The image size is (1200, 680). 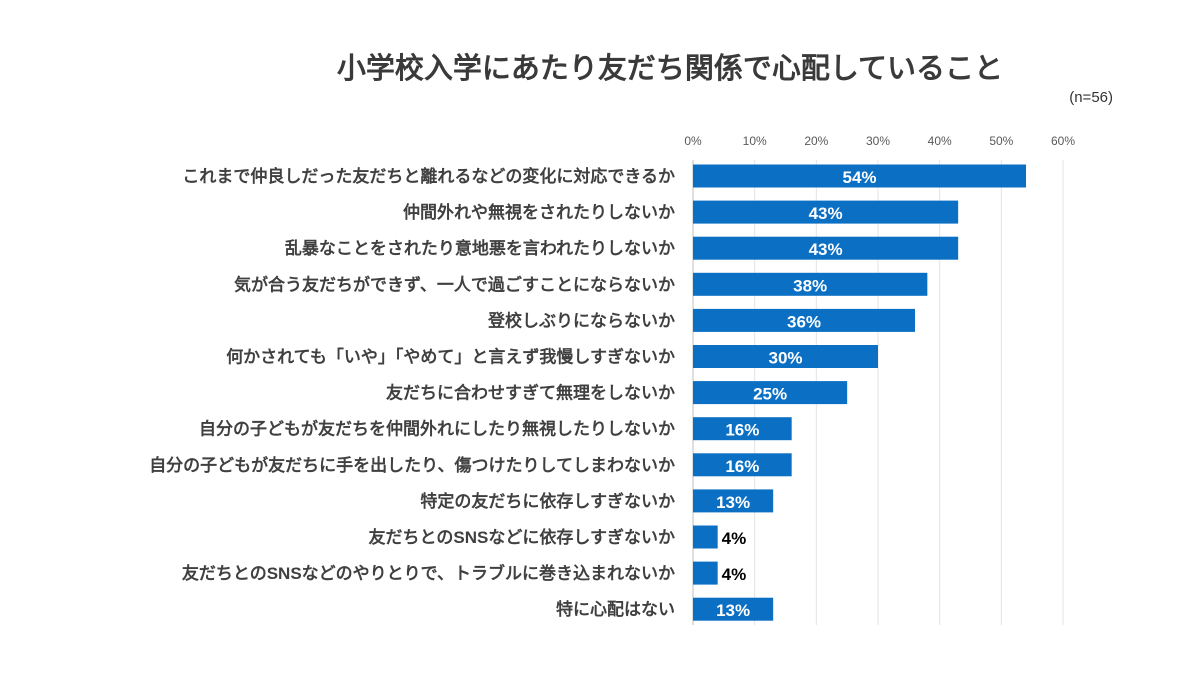 I want to click on value-label: 54%, so click(x=859, y=177).